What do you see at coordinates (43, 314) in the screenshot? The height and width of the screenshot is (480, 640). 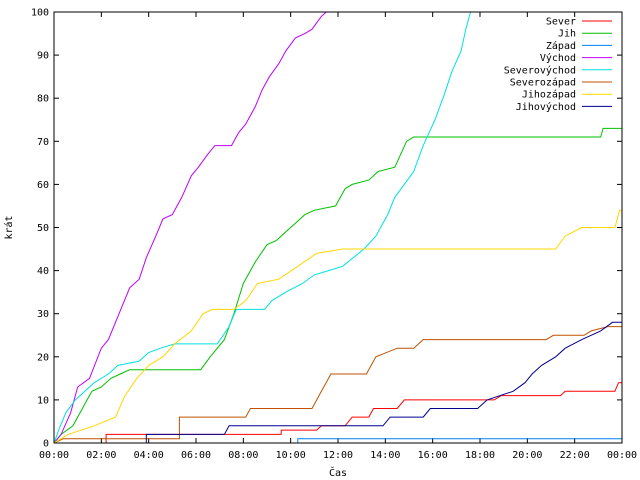 I see `y-tick-label-3: 30` at bounding box center [43, 314].